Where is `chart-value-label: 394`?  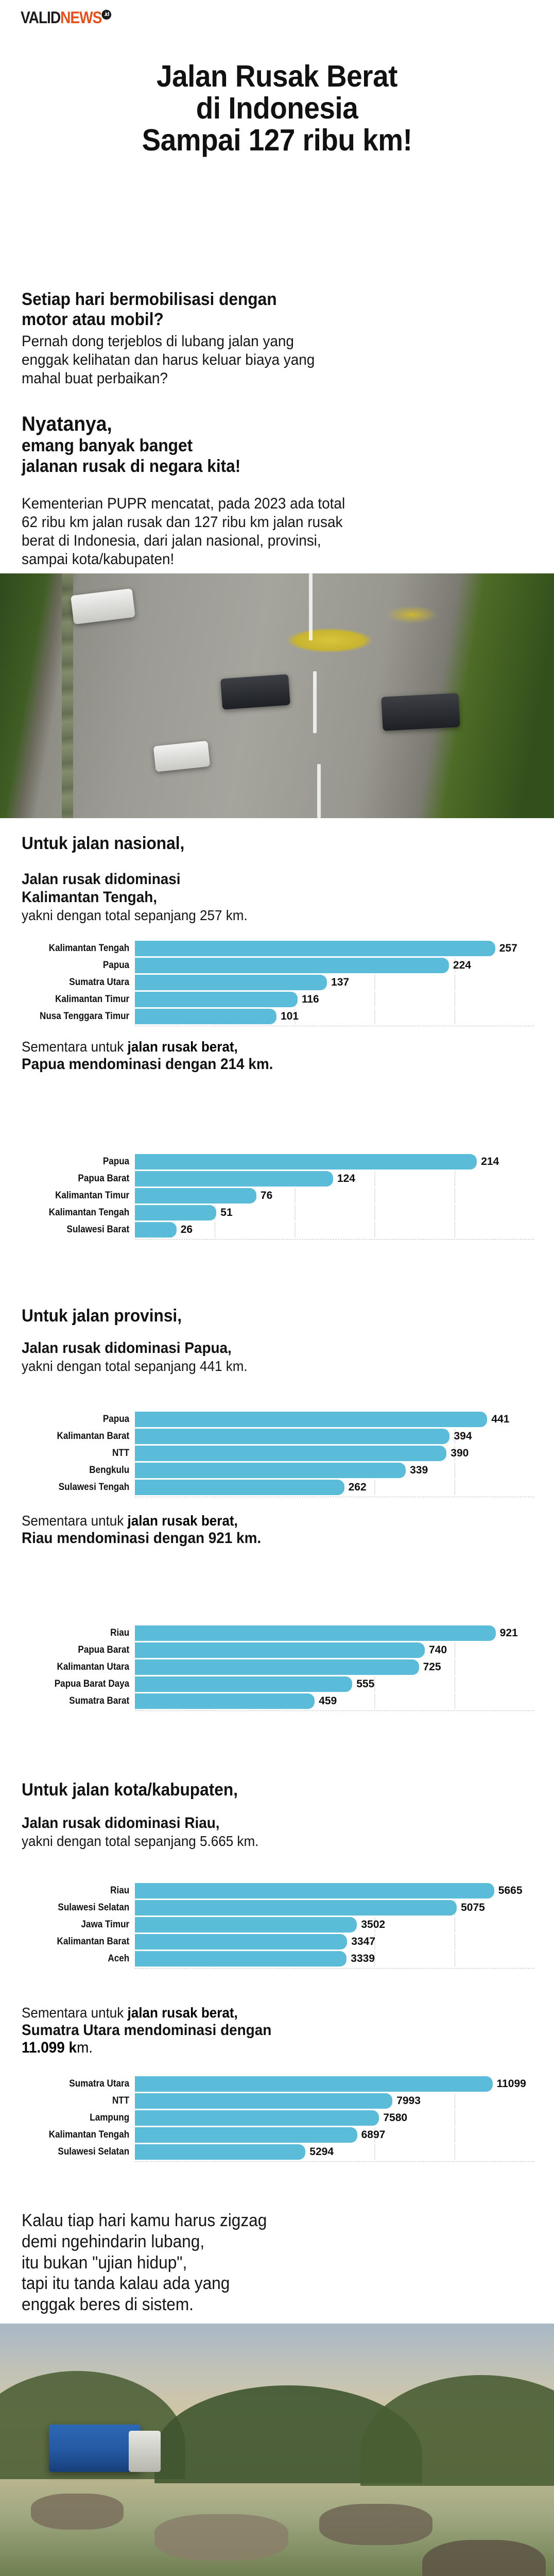 chart-value-label: 394 is located at coordinates (463, 1436).